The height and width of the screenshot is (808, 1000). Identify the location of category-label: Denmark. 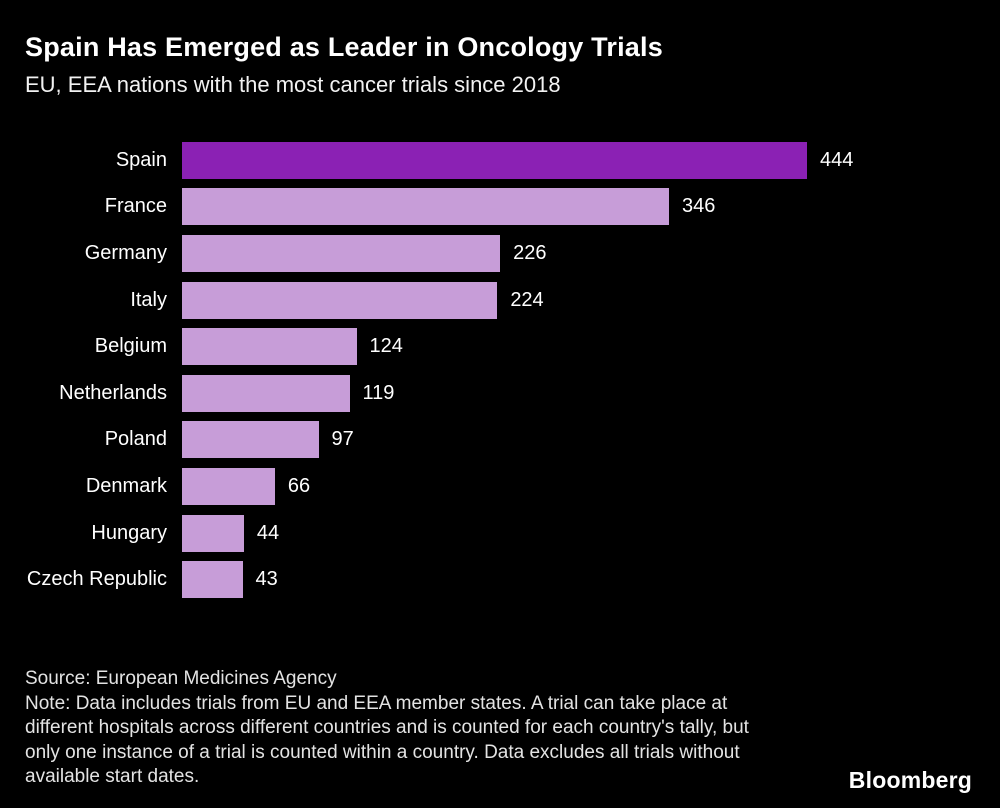
(126, 485).